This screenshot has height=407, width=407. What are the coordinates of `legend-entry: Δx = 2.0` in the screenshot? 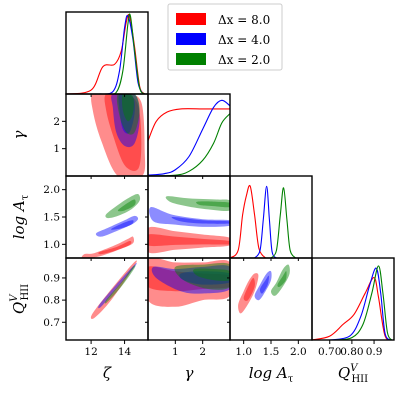 It's located at (223, 60).